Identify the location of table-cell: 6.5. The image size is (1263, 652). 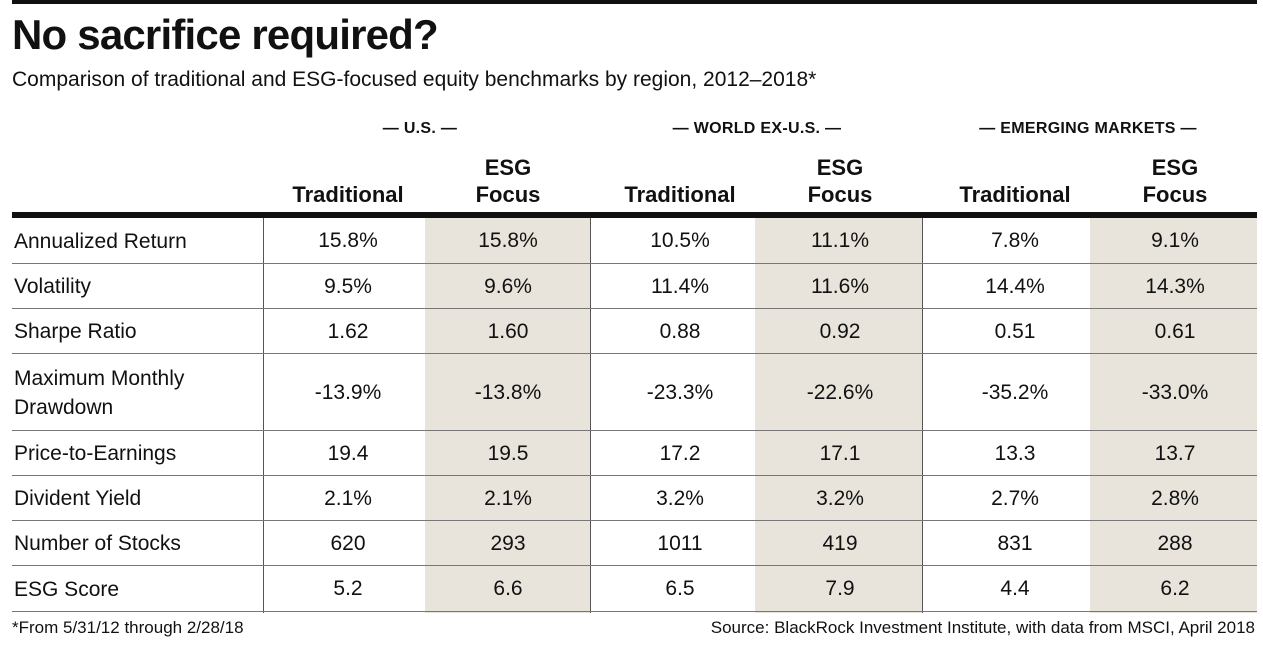
(680, 588).